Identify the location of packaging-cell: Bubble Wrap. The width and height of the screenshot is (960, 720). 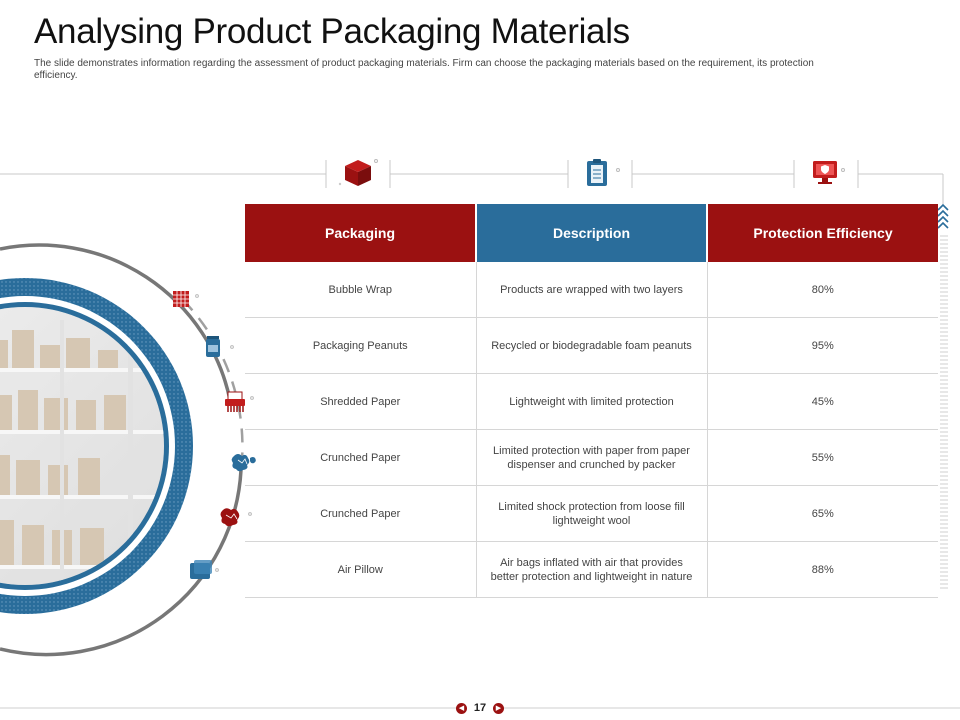
(361, 290).